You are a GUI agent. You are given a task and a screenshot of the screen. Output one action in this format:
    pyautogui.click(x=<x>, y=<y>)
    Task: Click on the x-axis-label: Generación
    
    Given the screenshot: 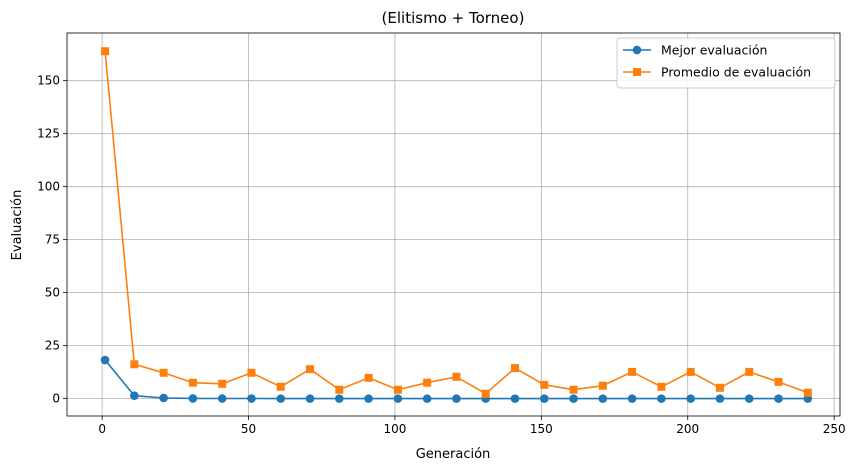 What is the action you would take?
    pyautogui.click(x=453, y=454)
    